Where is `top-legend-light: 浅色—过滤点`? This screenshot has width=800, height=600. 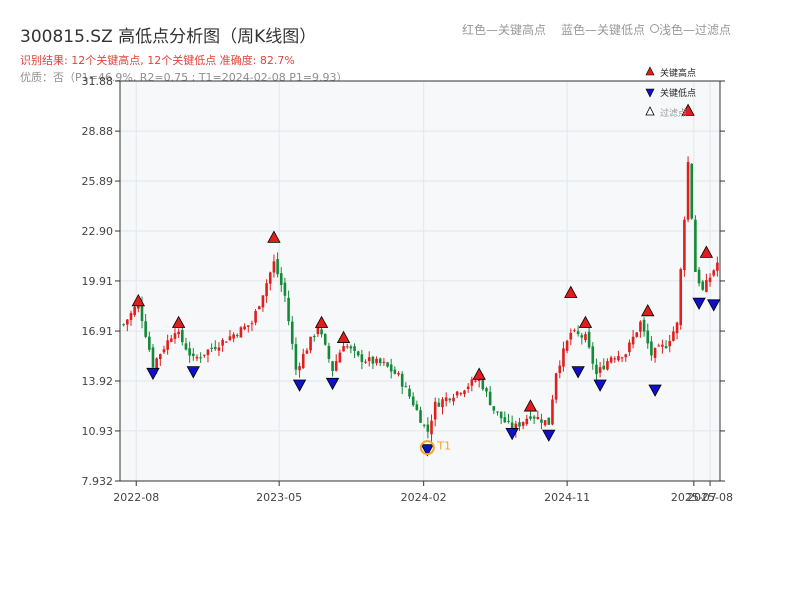
top-legend-light: 浅色—过滤点 is located at coordinates (690, 29).